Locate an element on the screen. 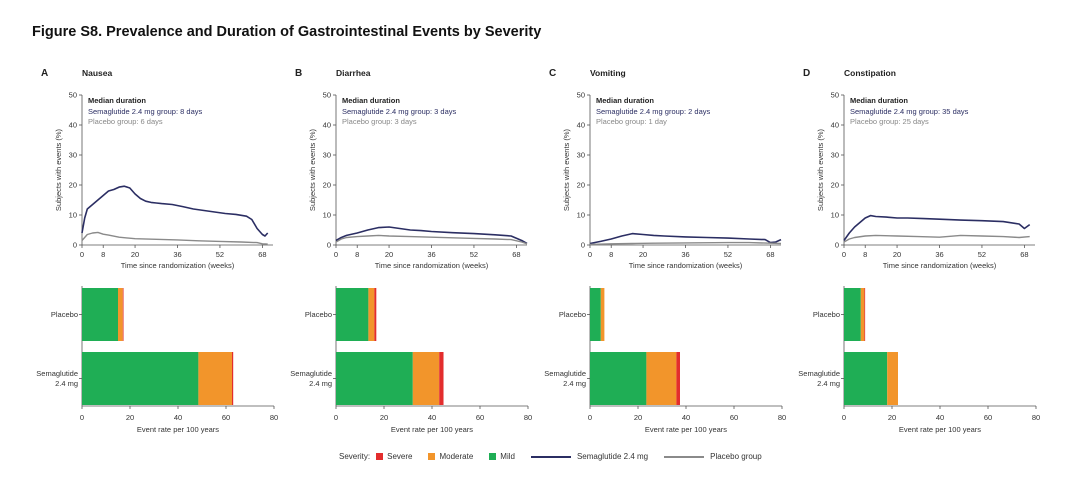  panel-letter: D is located at coordinates (806, 73).